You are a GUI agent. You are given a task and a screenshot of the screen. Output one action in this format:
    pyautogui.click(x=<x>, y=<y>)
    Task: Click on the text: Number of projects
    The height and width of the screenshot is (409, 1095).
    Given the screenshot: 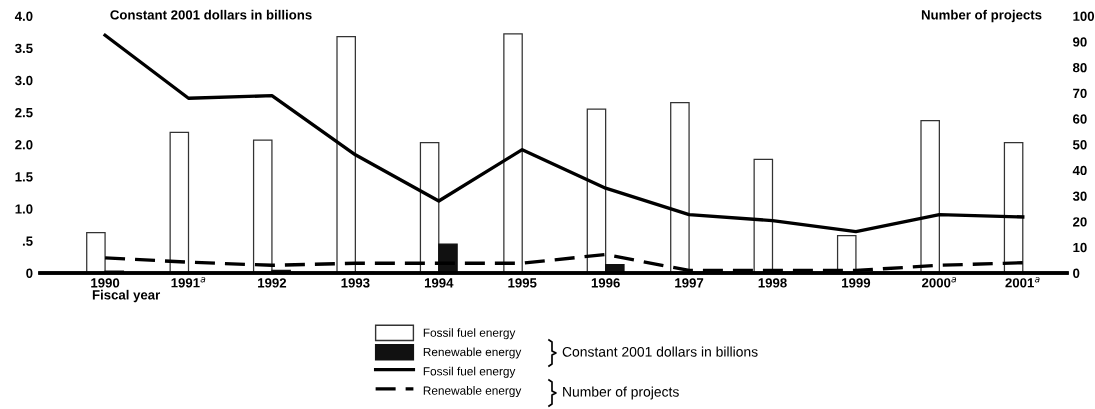 What is the action you would take?
    pyautogui.click(x=621, y=393)
    